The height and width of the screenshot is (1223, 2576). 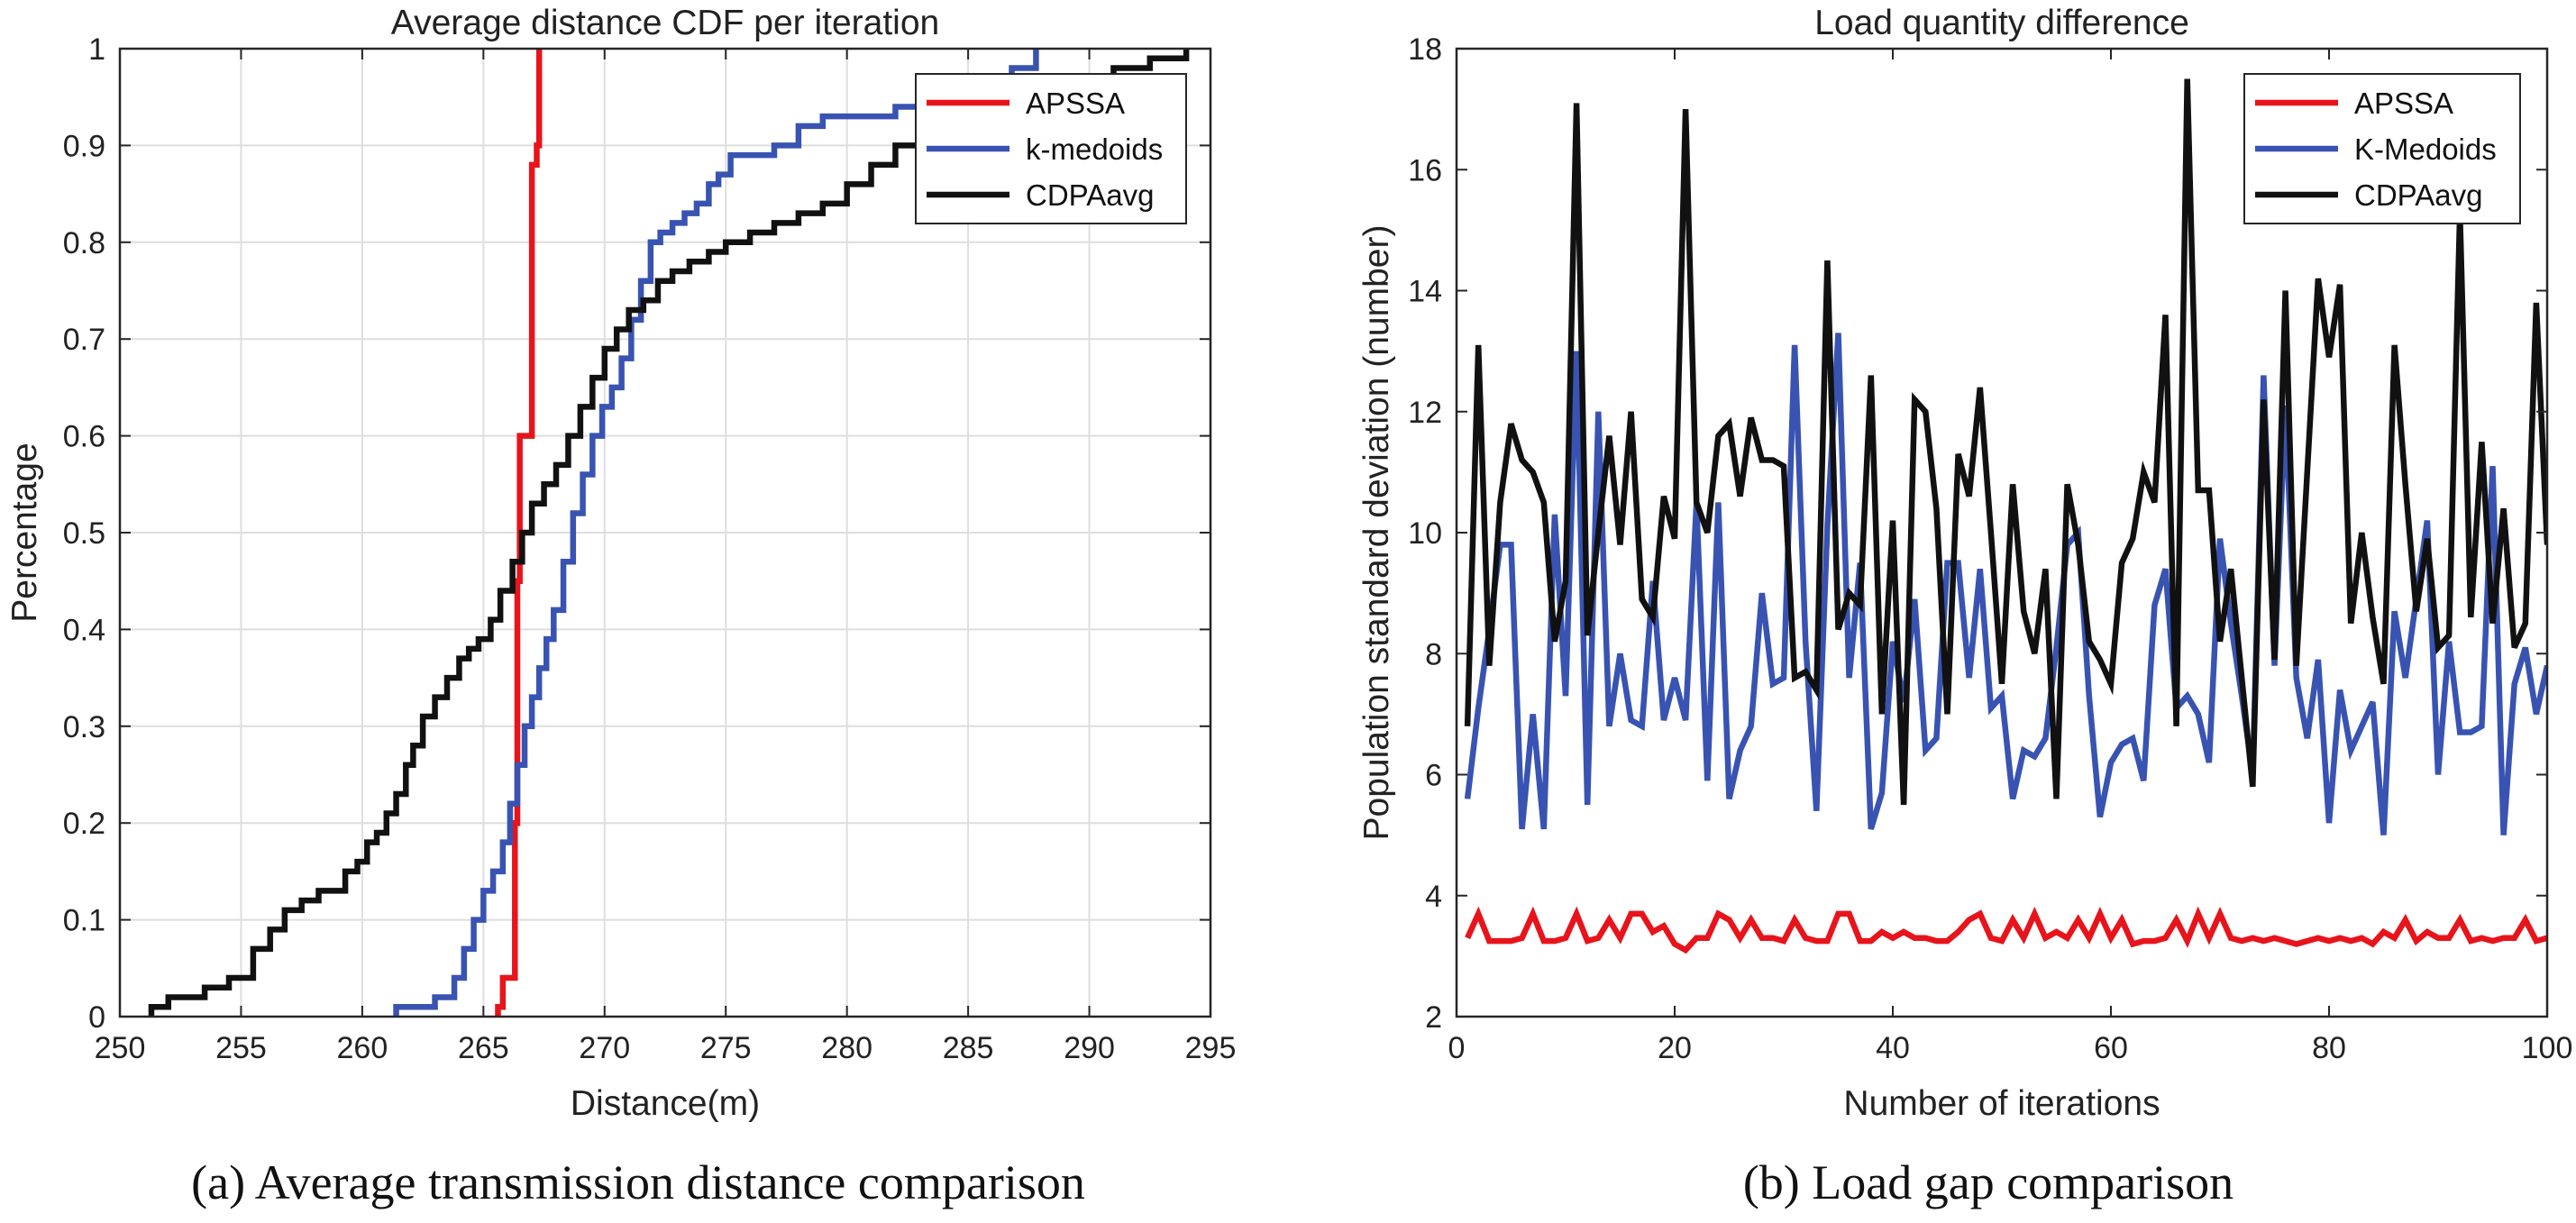 What do you see at coordinates (1457, 1048) in the screenshot?
I see `x-tick-label: 0` at bounding box center [1457, 1048].